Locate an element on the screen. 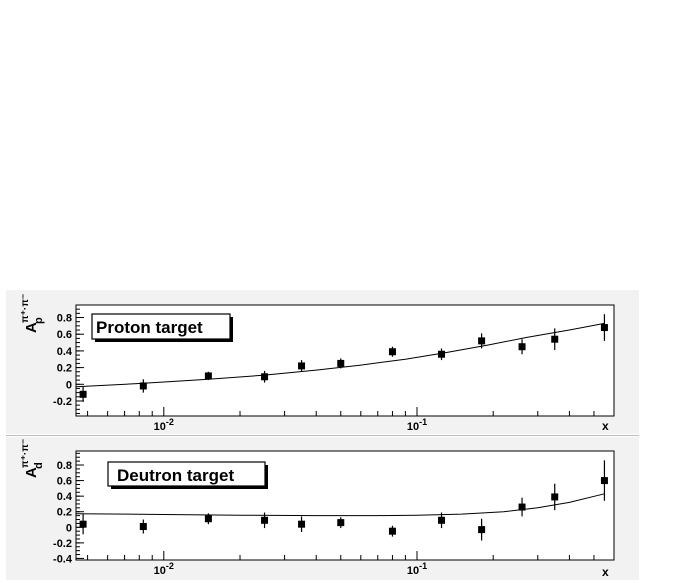 The width and height of the screenshot is (692, 583). proton-legend-box is located at coordinates (161, 326).